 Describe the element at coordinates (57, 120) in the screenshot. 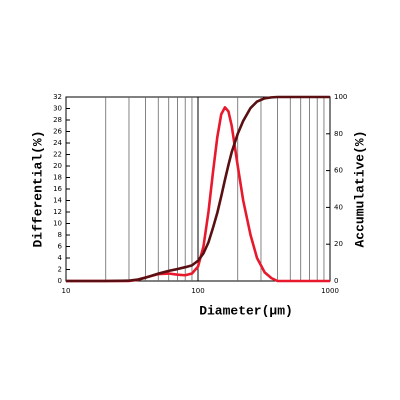

I see `y-tick-label: 28` at that location.